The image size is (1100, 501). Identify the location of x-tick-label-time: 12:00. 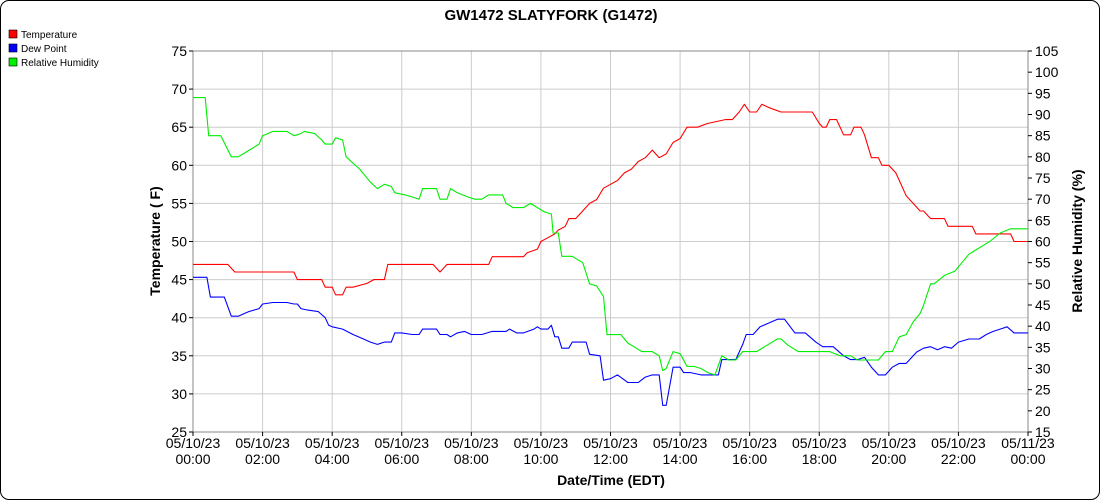
(610, 459).